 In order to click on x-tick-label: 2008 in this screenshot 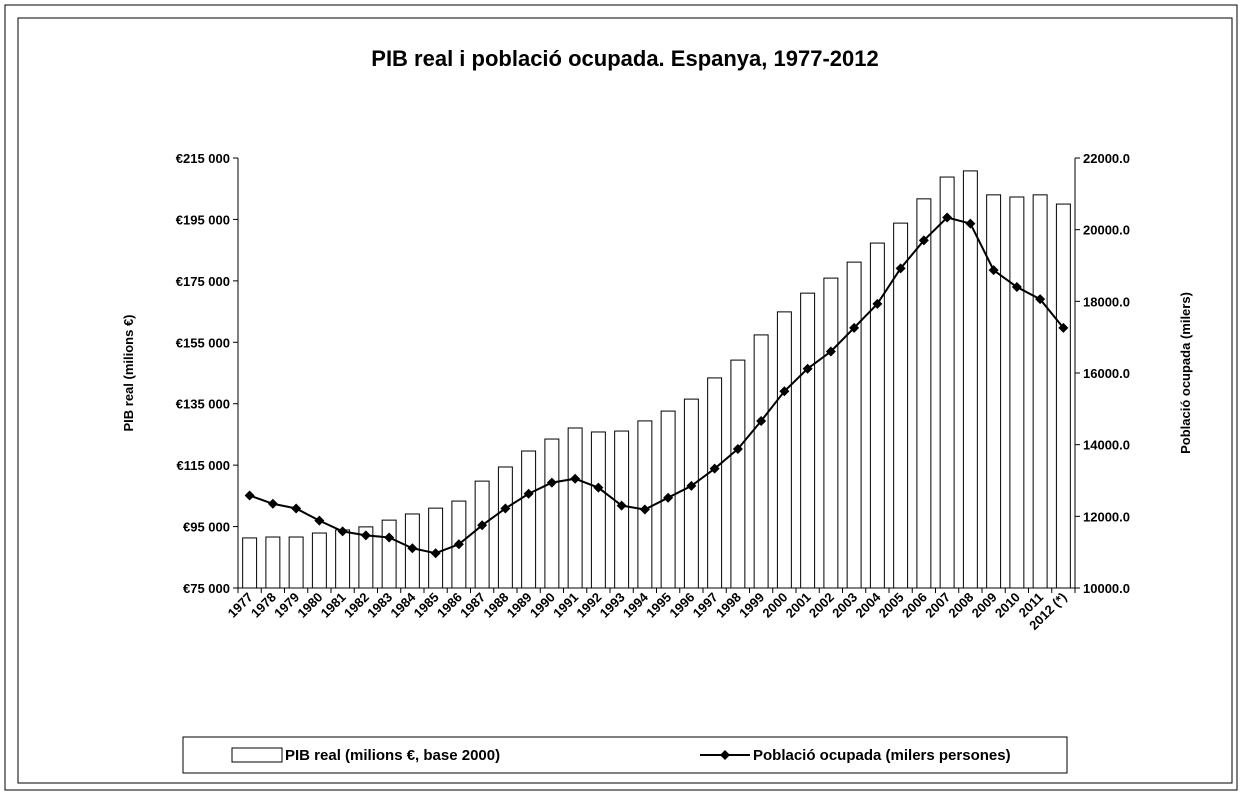, I will do `click(960, 605)`.